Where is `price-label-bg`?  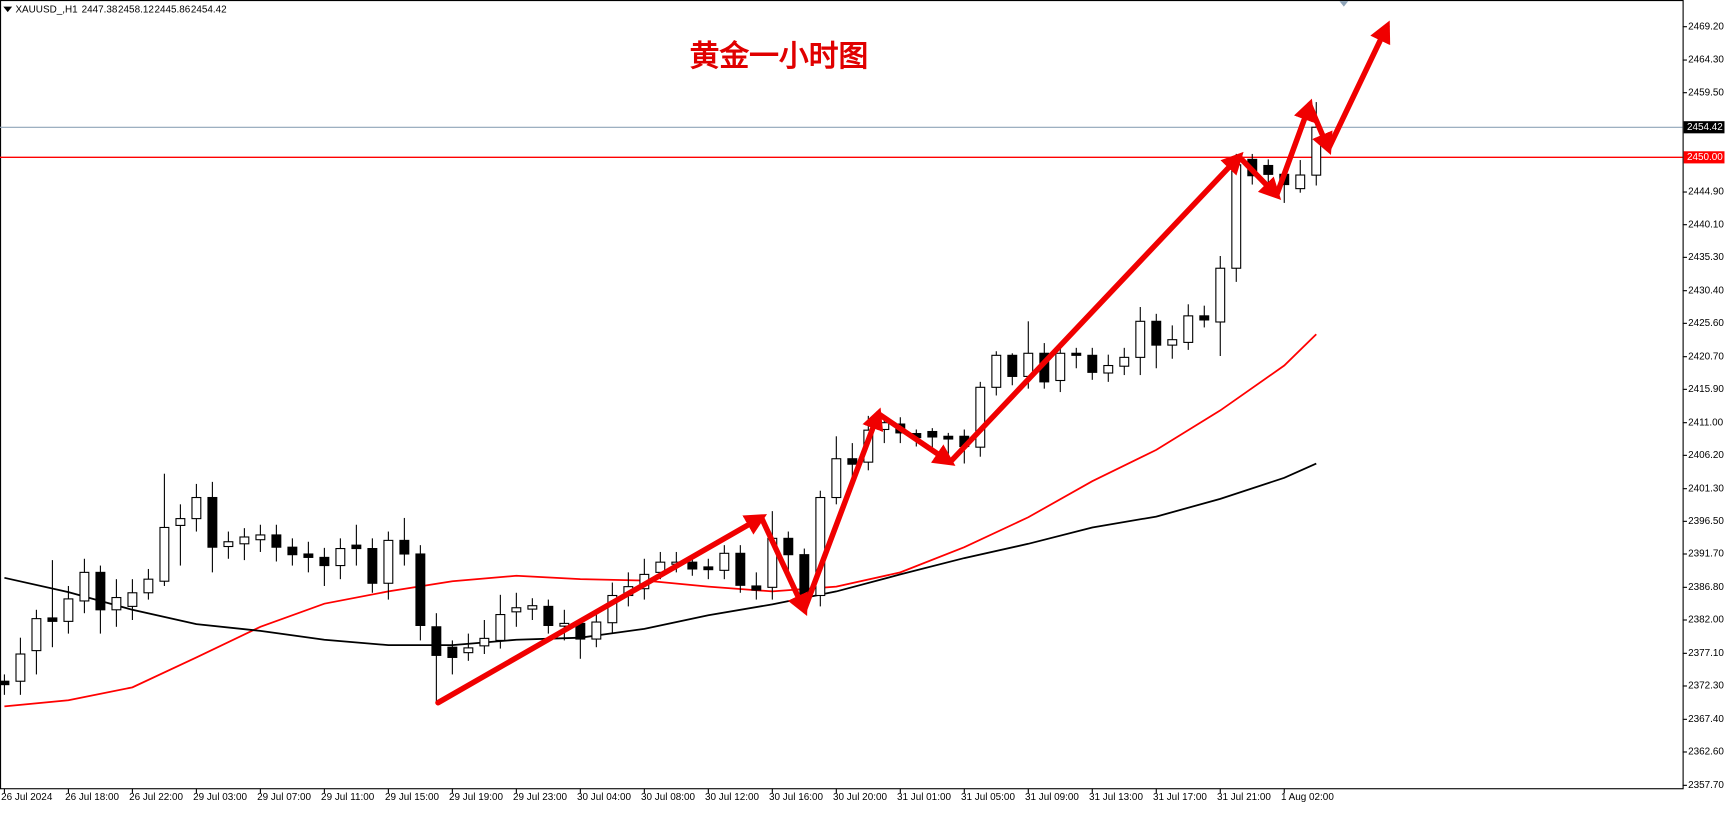 price-label-bg is located at coordinates (1704, 127).